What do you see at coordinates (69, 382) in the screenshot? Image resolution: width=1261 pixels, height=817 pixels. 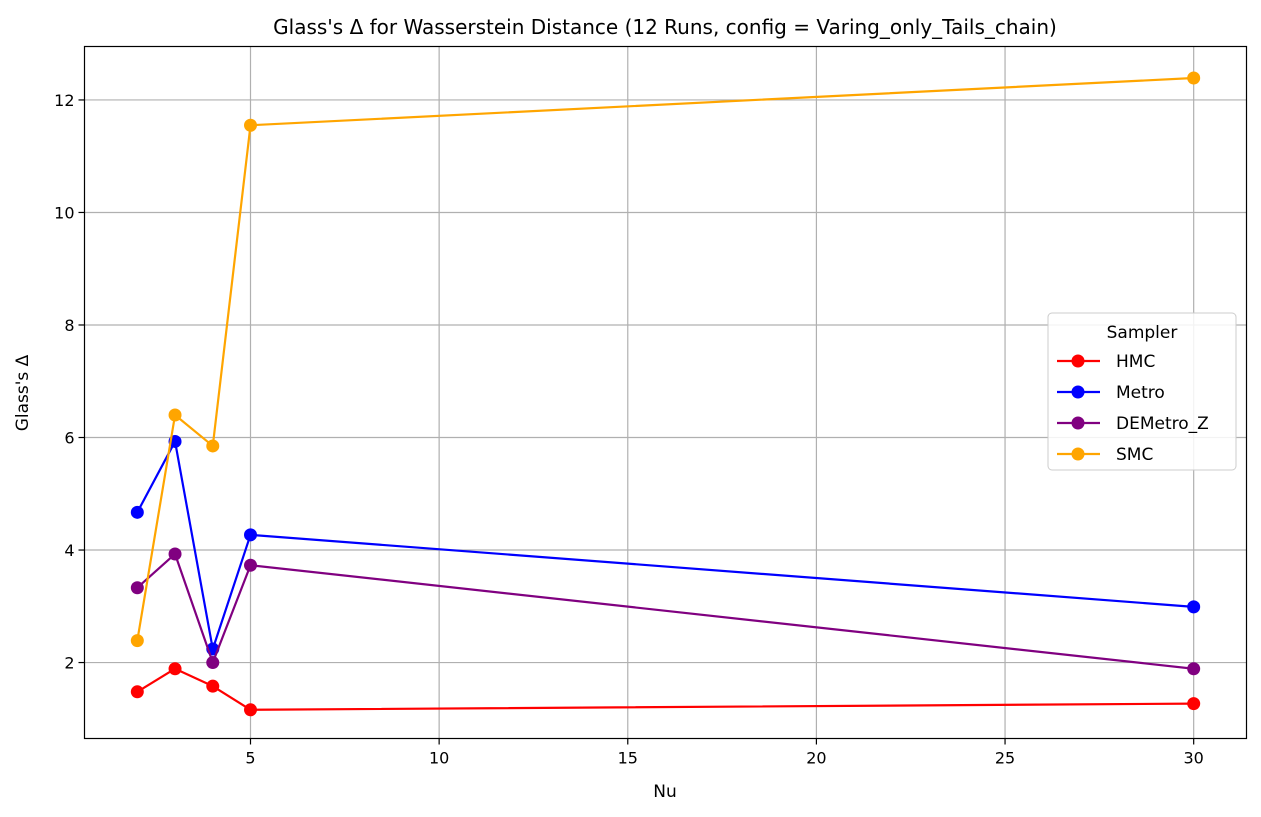 I see `y-axis-ticks: 2 4 6 8 10 12` at bounding box center [69, 382].